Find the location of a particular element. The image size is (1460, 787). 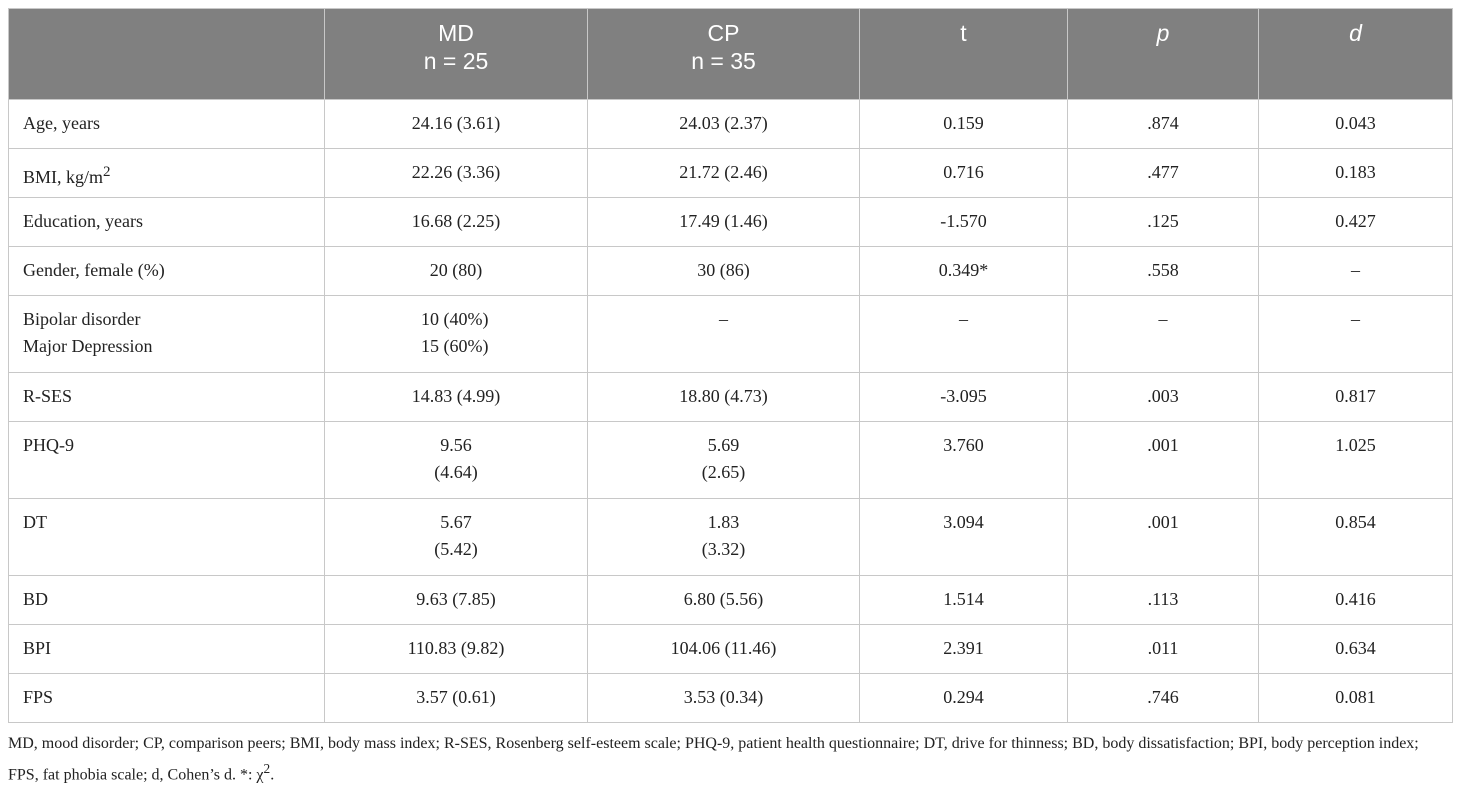

row-label: Education, years is located at coordinates (83, 221).